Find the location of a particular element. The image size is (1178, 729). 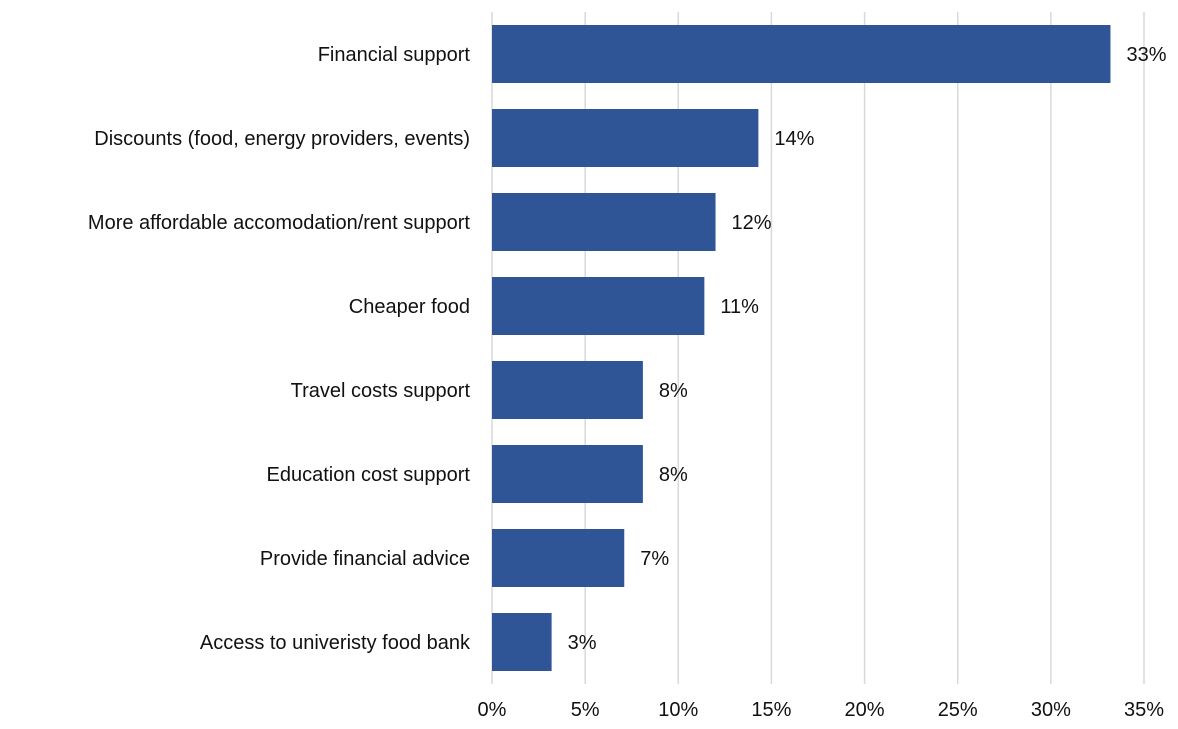

data-label: 11% is located at coordinates (739, 307).